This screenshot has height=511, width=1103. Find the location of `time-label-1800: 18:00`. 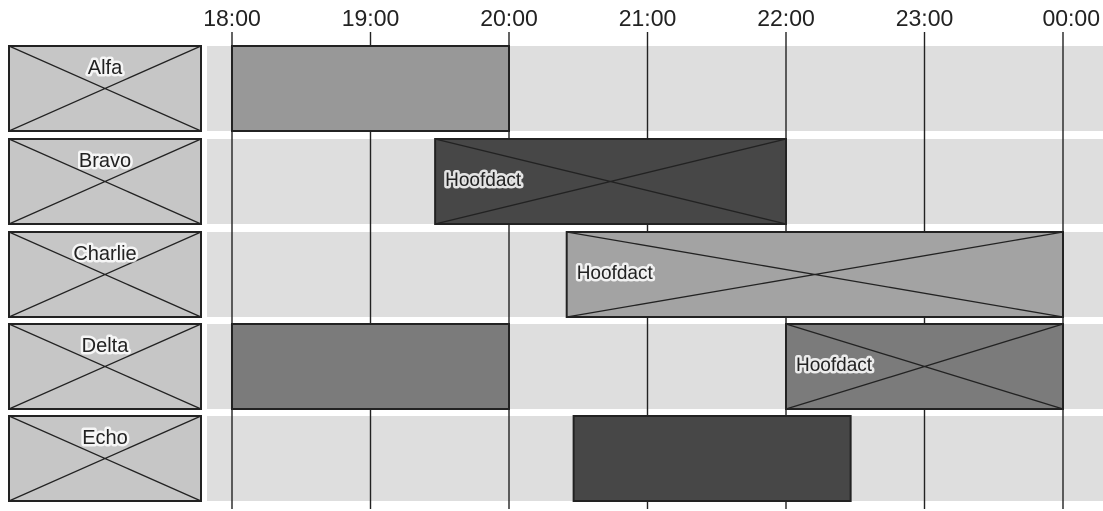

time-label-1800: 18:00 is located at coordinates (232, 18).